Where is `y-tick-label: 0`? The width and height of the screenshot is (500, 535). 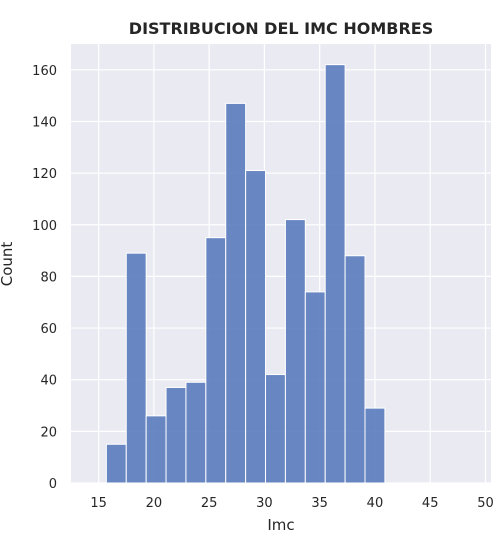
y-tick-label: 0 is located at coordinates (53, 484).